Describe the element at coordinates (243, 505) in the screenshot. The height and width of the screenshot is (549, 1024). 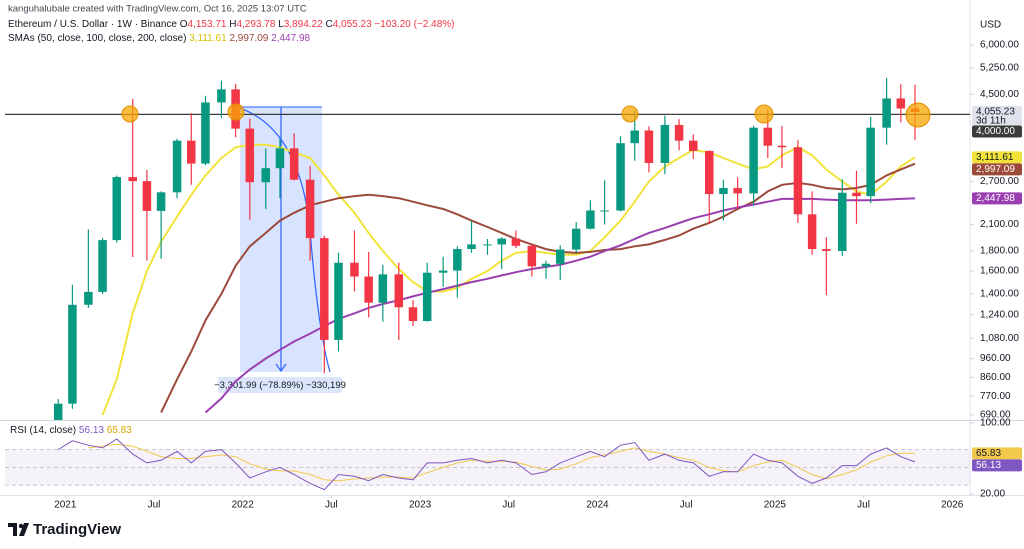
I see `x-tick-label: 2022` at that location.